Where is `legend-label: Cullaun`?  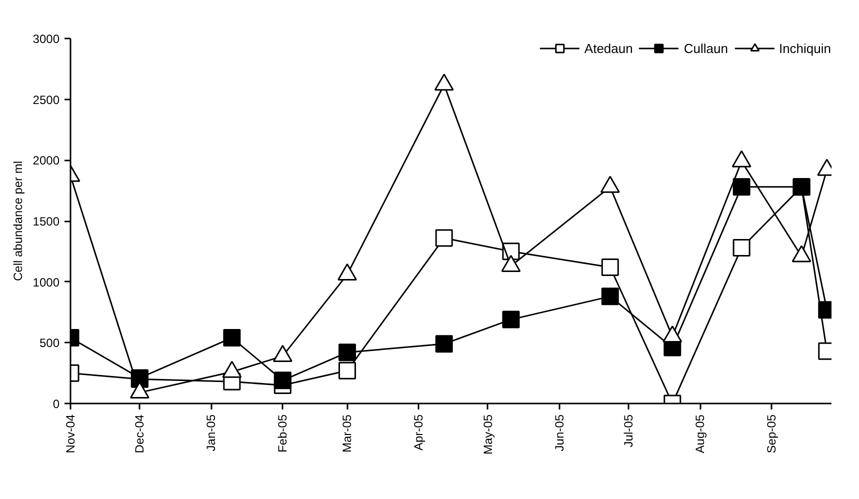 legend-label: Cullaun is located at coordinates (706, 48).